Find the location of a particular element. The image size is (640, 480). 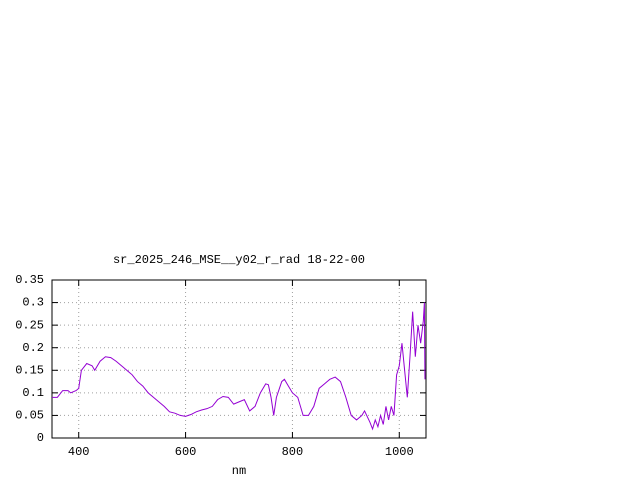

chart-title: sr_2025_246_MSE__y02_r_rad 18-22-00 is located at coordinates (239, 260).